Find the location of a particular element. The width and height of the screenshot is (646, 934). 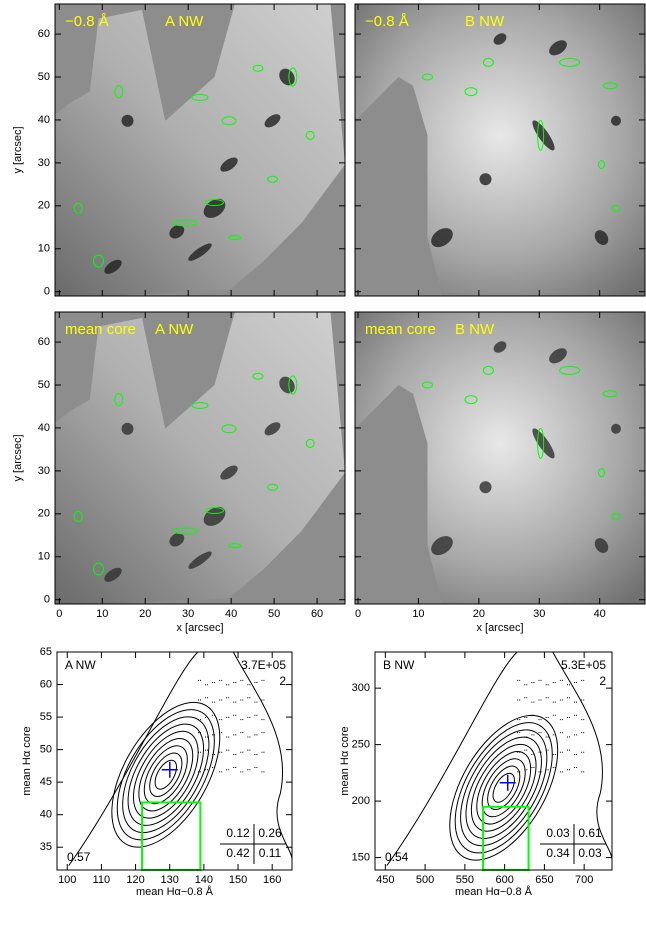

y-tick-label: 65 is located at coordinates (46, 652).